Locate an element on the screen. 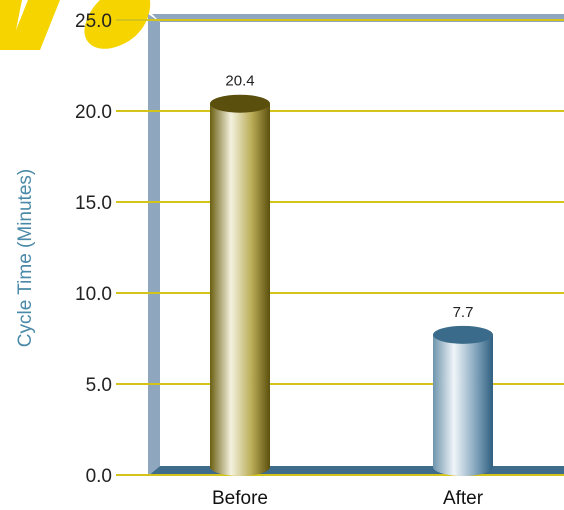 This screenshot has height=510, width=564. data-label: 20.4 is located at coordinates (239, 81).